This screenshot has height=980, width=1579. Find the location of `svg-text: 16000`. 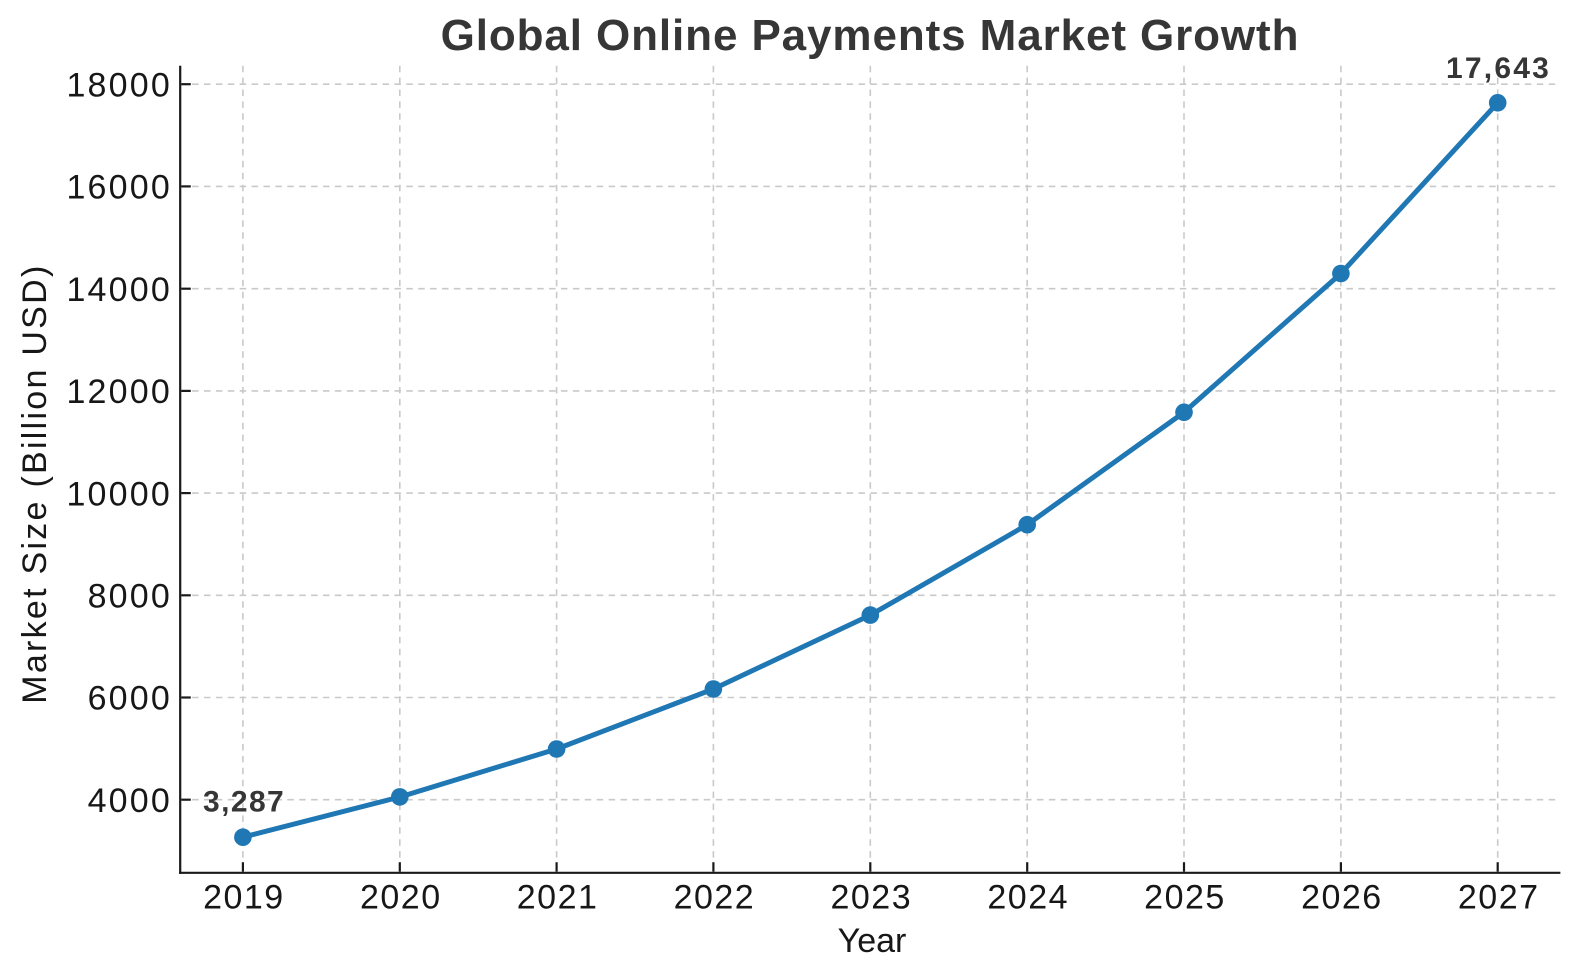

svg-text: 16000 is located at coordinates (119, 188).